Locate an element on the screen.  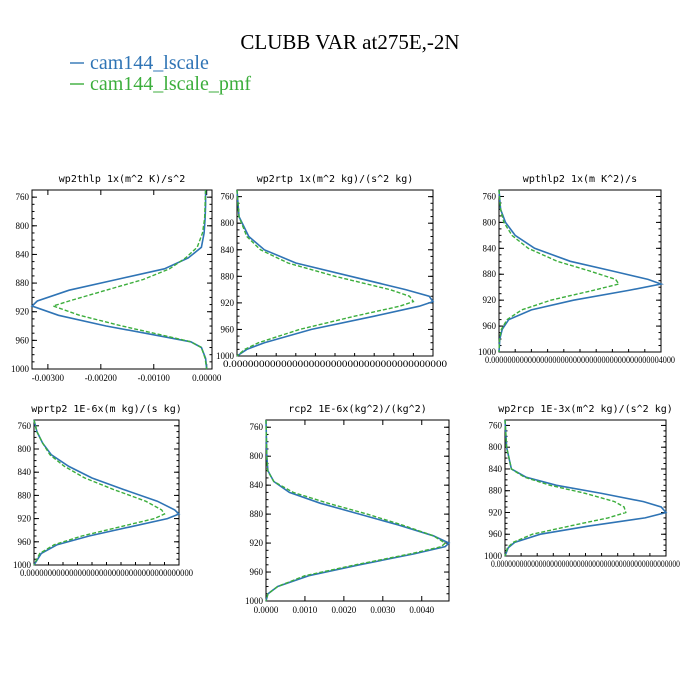
legend-label-cam144_lscale: cam144_lscale is located at coordinates (149, 63).